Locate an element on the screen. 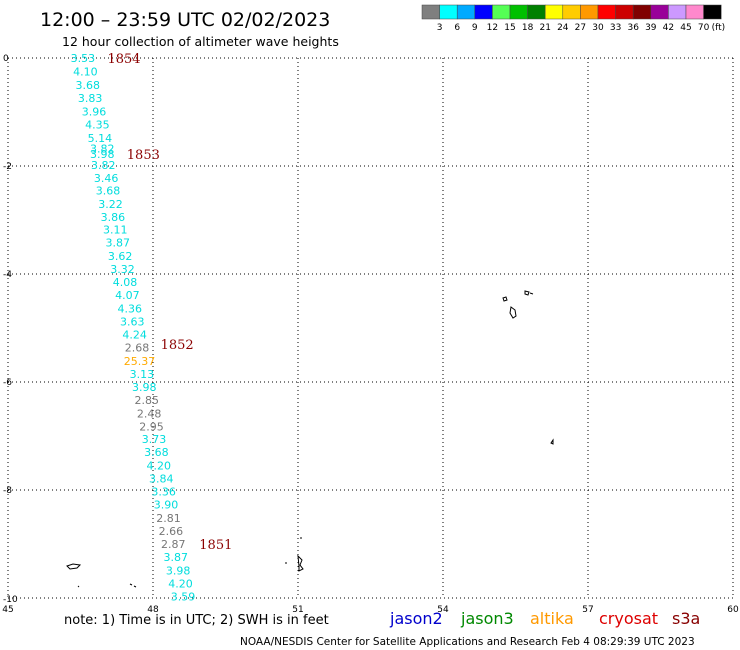 This screenshot has height=650, width=740. y-tick-label: -4 is located at coordinates (7, 275).